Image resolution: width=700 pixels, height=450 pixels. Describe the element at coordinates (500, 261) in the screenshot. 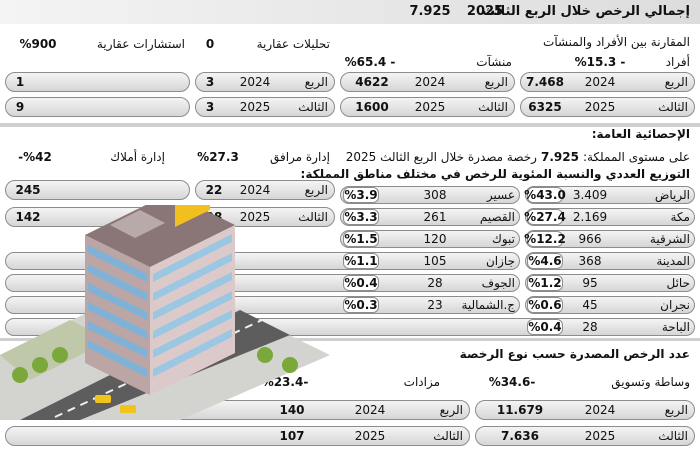

I see `region-name: جازان` at that location.